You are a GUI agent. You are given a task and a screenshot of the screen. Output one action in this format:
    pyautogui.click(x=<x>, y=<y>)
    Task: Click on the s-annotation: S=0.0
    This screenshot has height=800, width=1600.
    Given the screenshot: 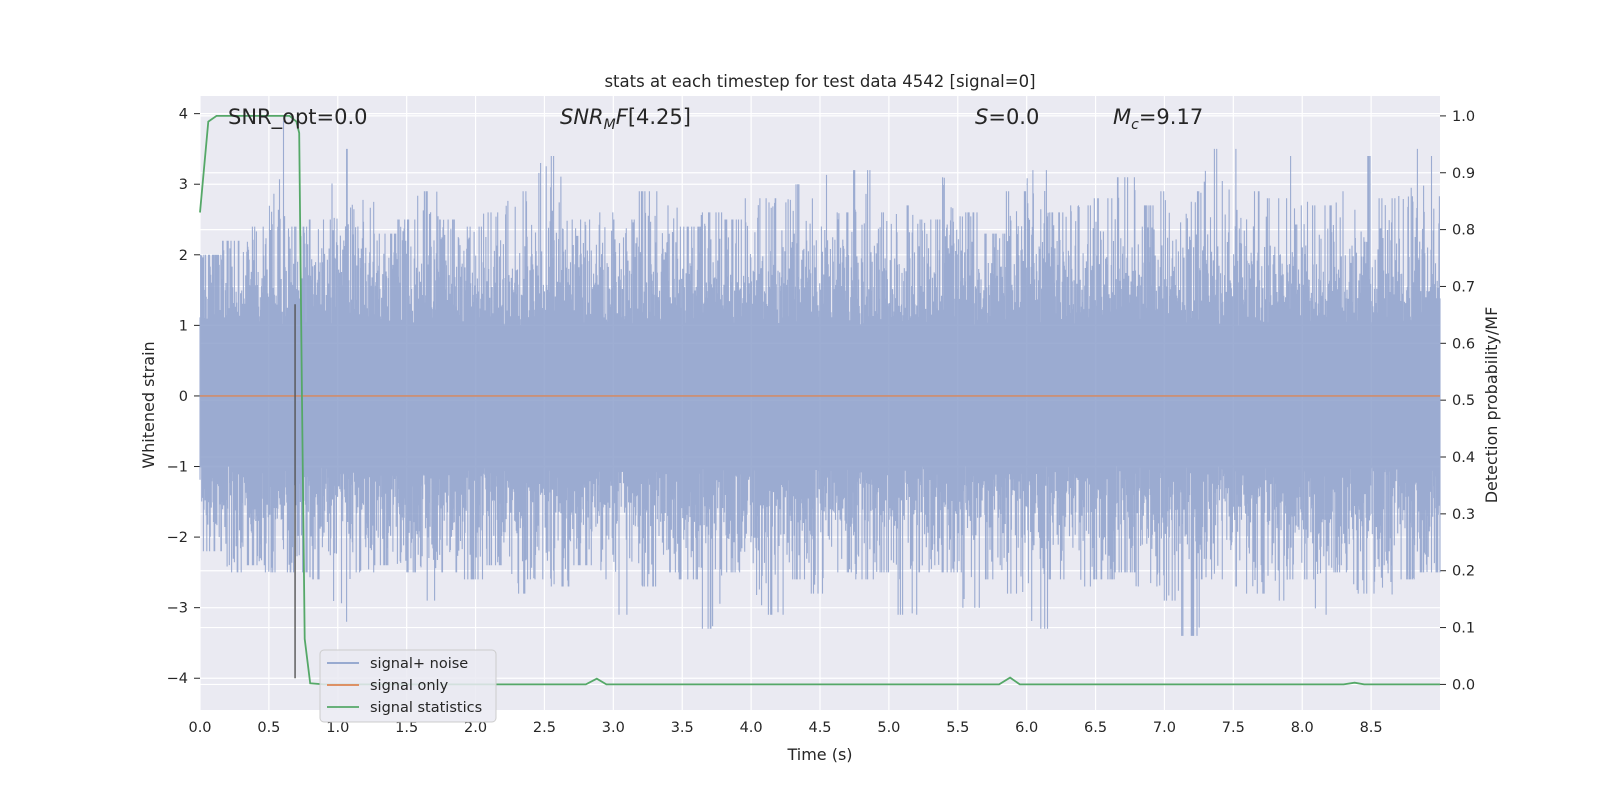 What is the action you would take?
    pyautogui.click(x=1007, y=117)
    